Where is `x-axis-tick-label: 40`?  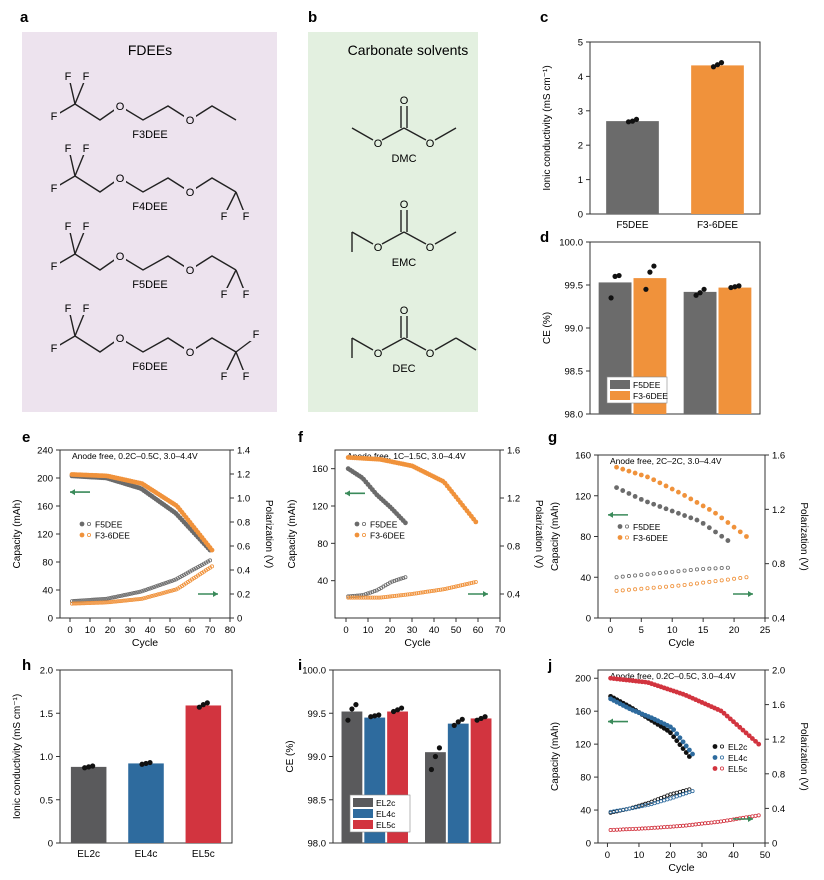 x-axis-tick-label: 40 is located at coordinates (434, 630).